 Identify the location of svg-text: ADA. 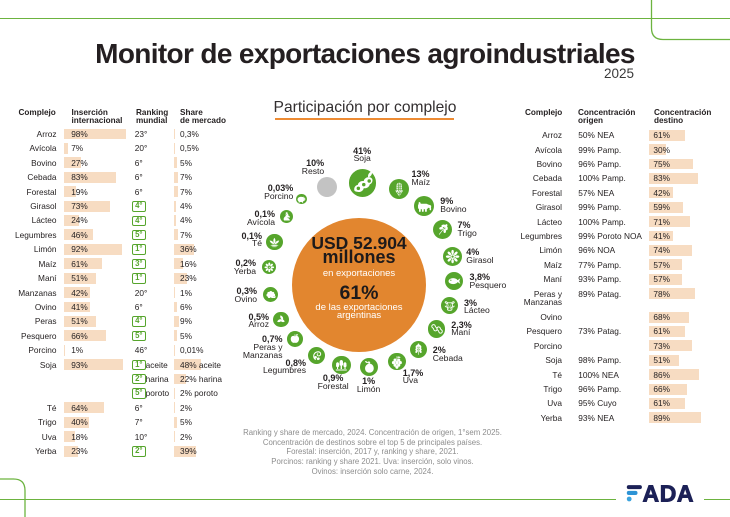
(669, 493).